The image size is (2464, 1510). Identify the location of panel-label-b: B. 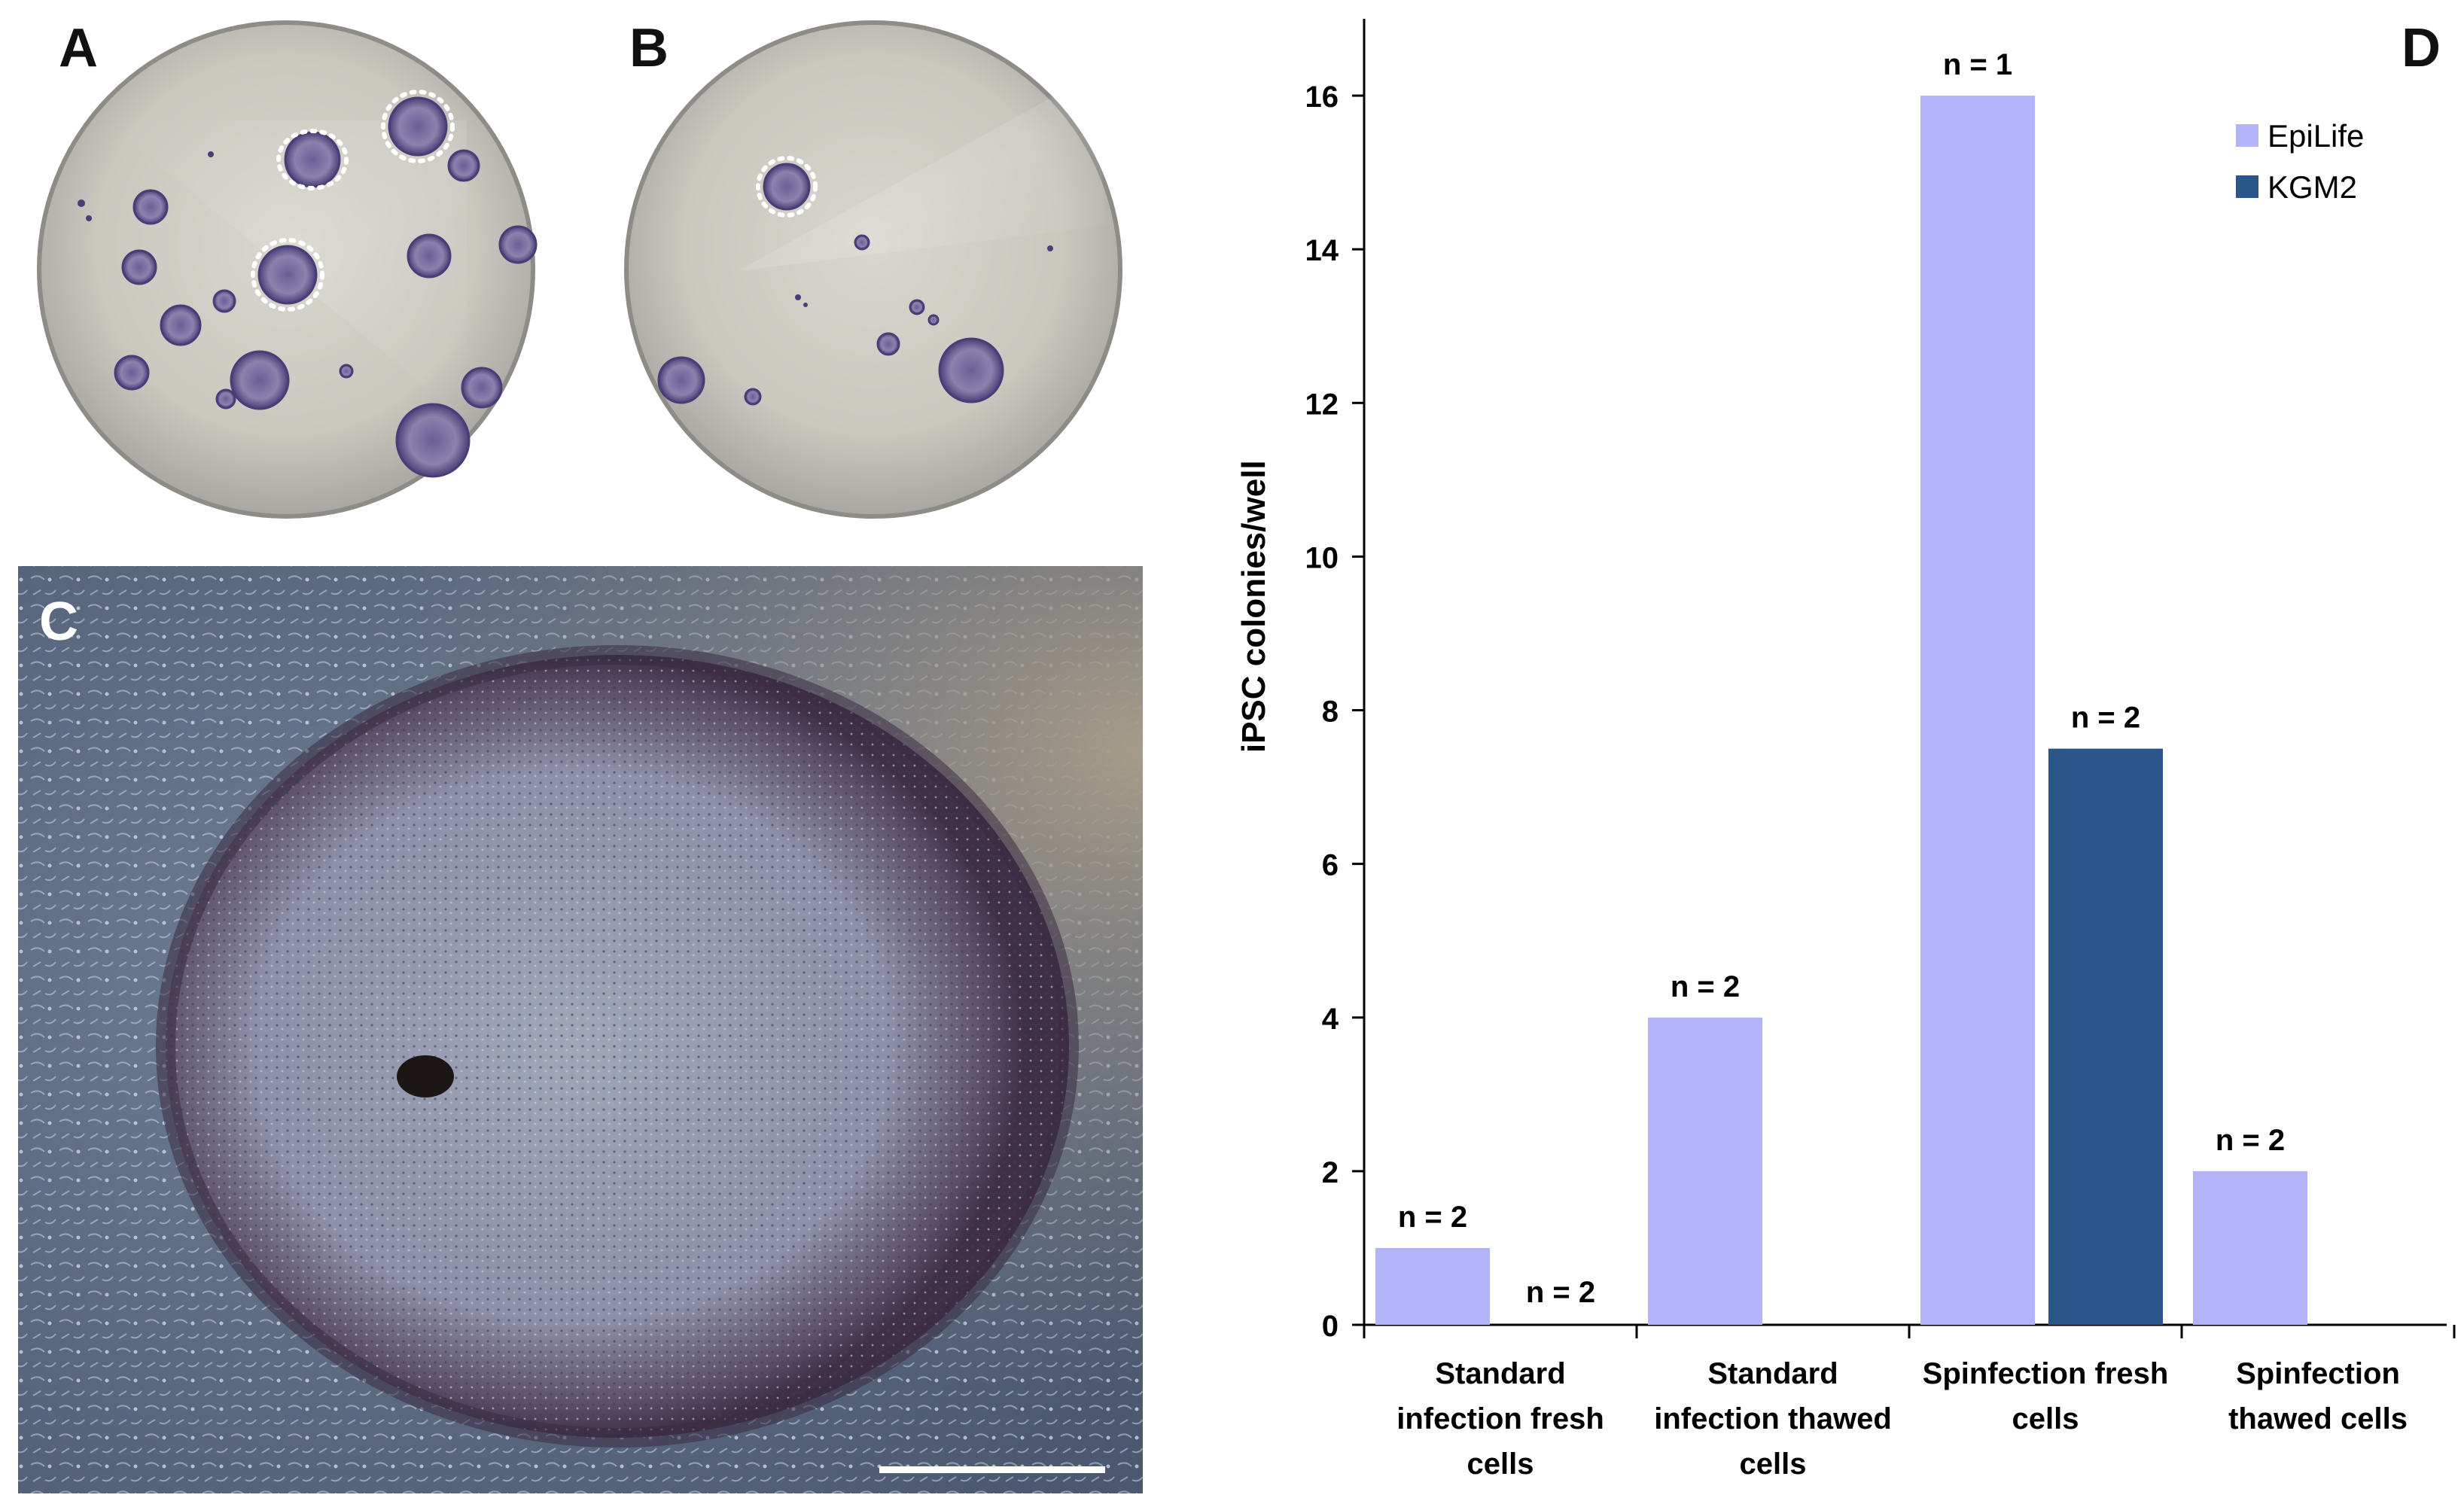
(649, 48).